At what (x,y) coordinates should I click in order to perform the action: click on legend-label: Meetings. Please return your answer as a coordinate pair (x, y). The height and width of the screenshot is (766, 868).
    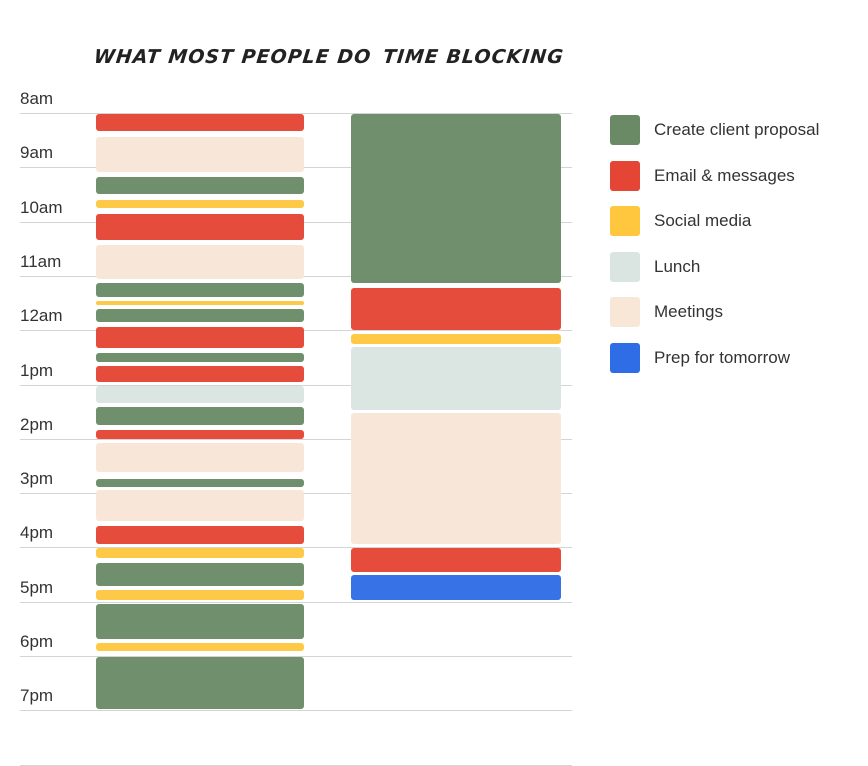
    Looking at the image, I should click on (688, 311).